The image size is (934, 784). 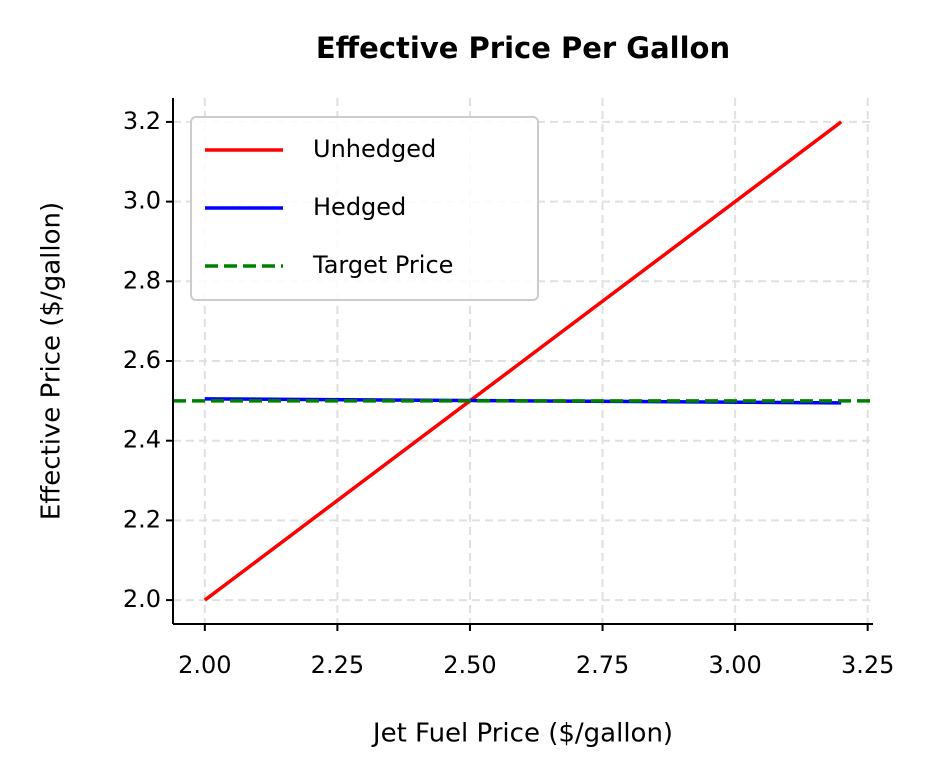 What do you see at coordinates (52, 361) in the screenshot?
I see `y-axis-label: Effective Price ($/gallon)` at bounding box center [52, 361].